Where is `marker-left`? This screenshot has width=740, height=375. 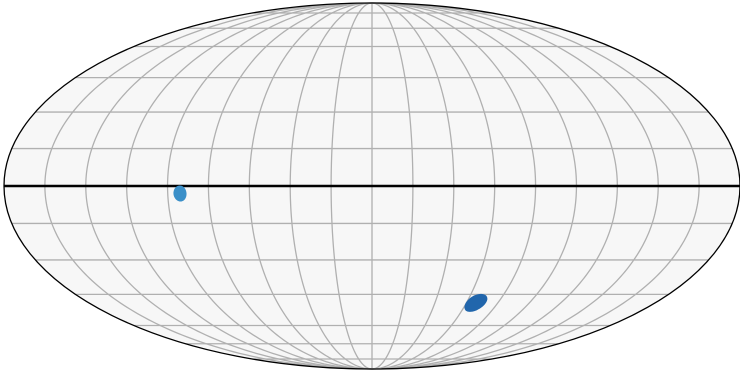
marker-left is located at coordinates (180, 193).